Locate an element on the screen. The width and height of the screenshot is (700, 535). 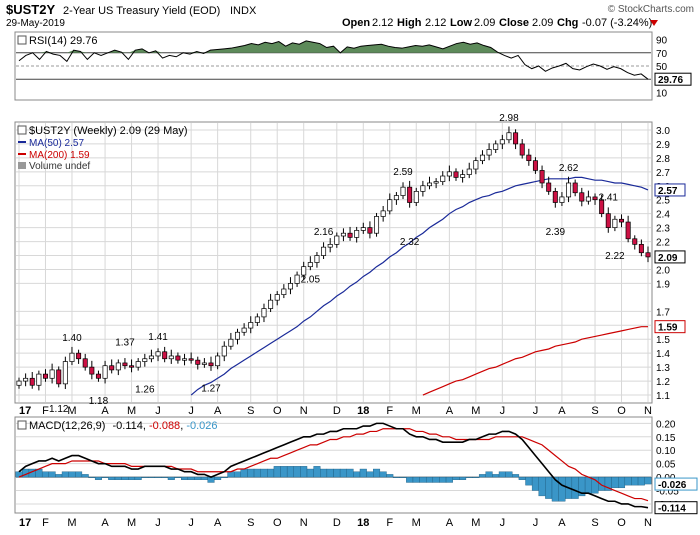
ma200-legend-text: MA(200) 1.59 is located at coordinates (59, 155).